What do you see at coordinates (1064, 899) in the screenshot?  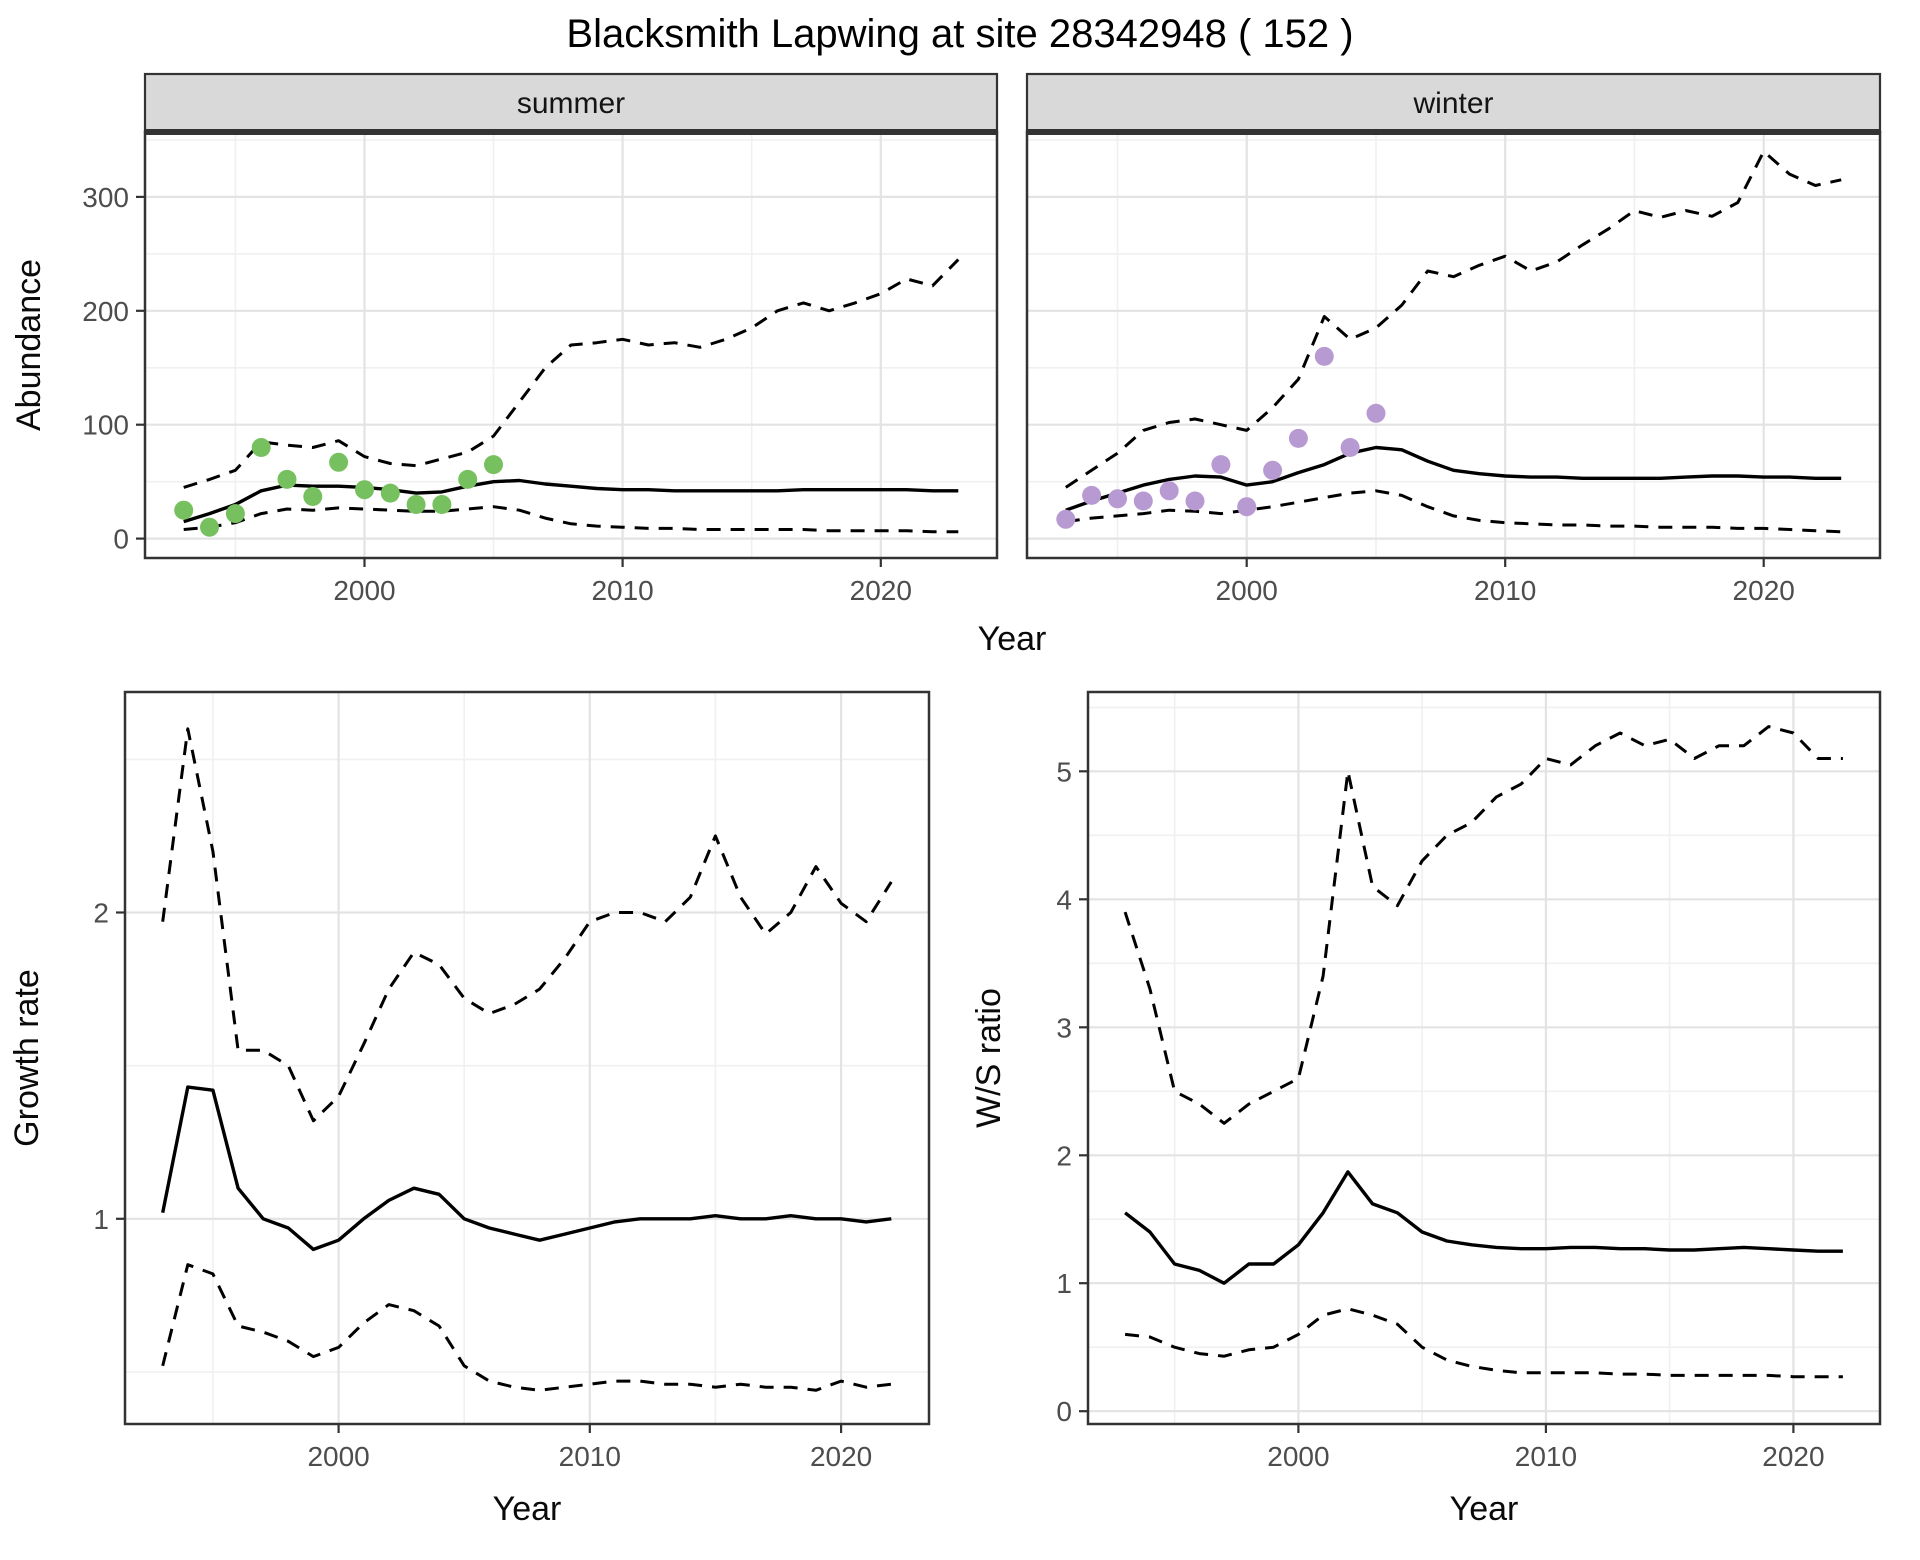 I see `y-tick-label: 4` at bounding box center [1064, 899].